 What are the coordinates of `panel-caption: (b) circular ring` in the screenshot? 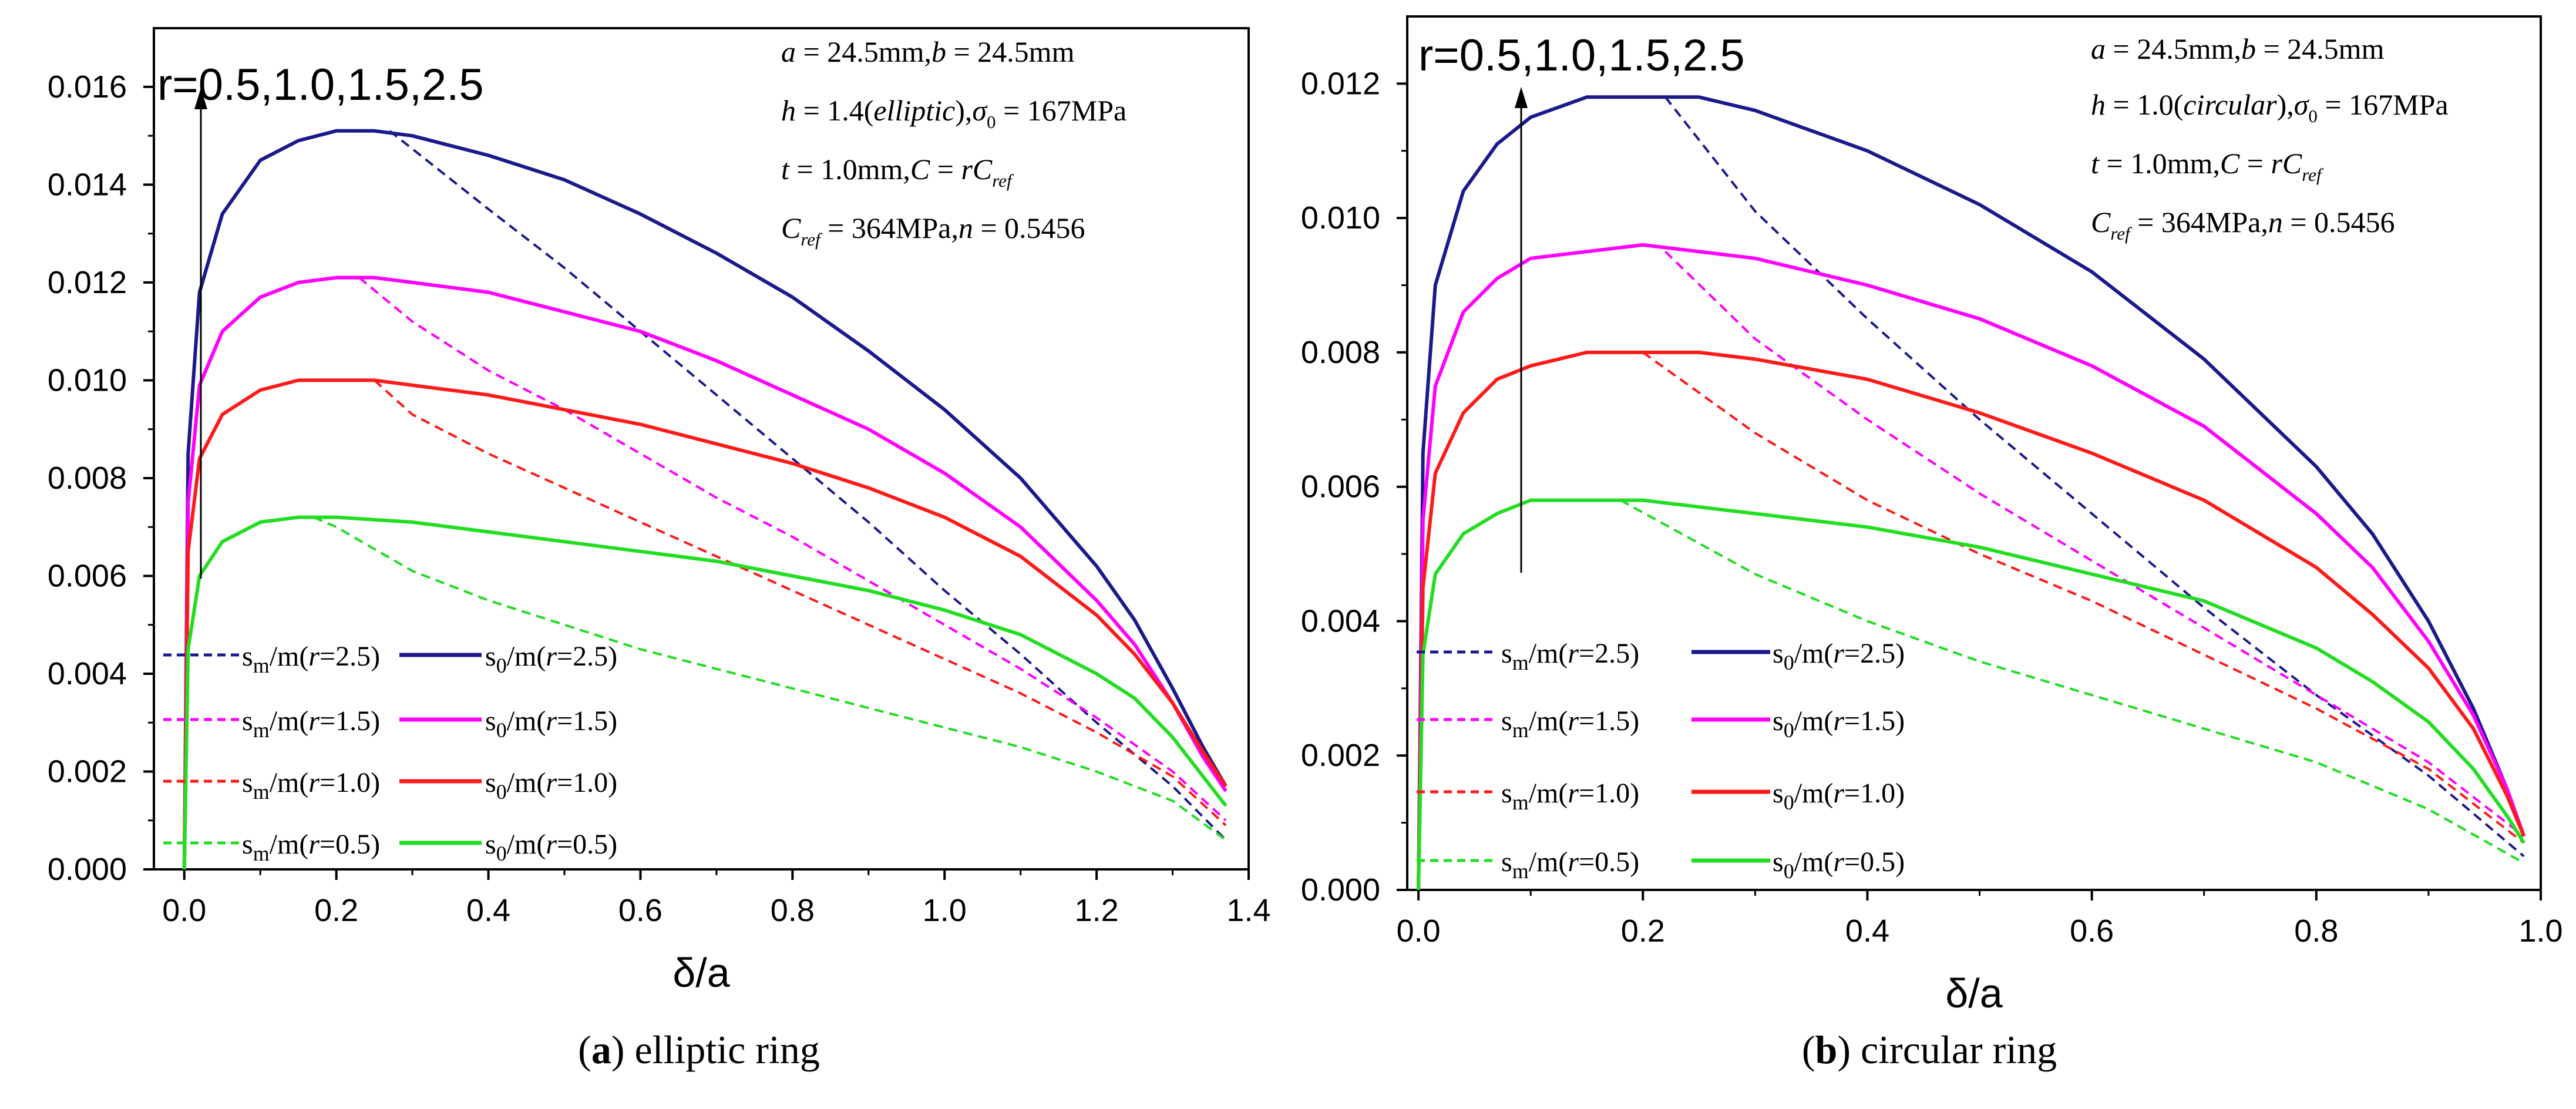 It's located at (1930, 1049).